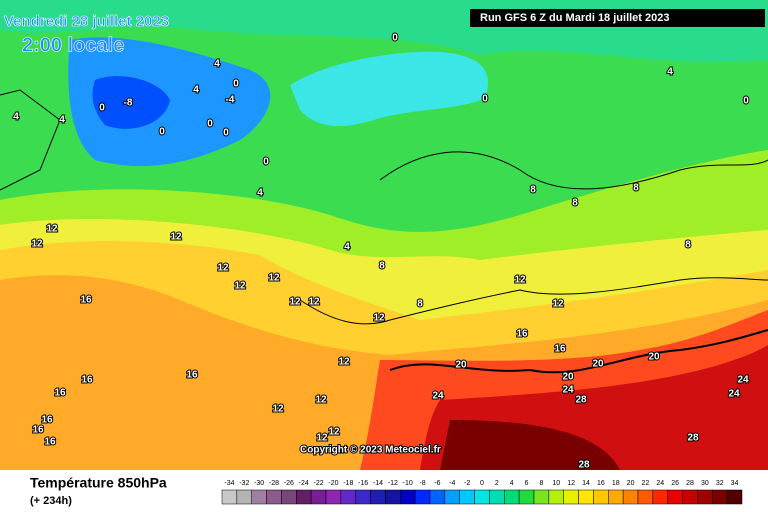  I want to click on scale-label: 2, so click(497, 483).